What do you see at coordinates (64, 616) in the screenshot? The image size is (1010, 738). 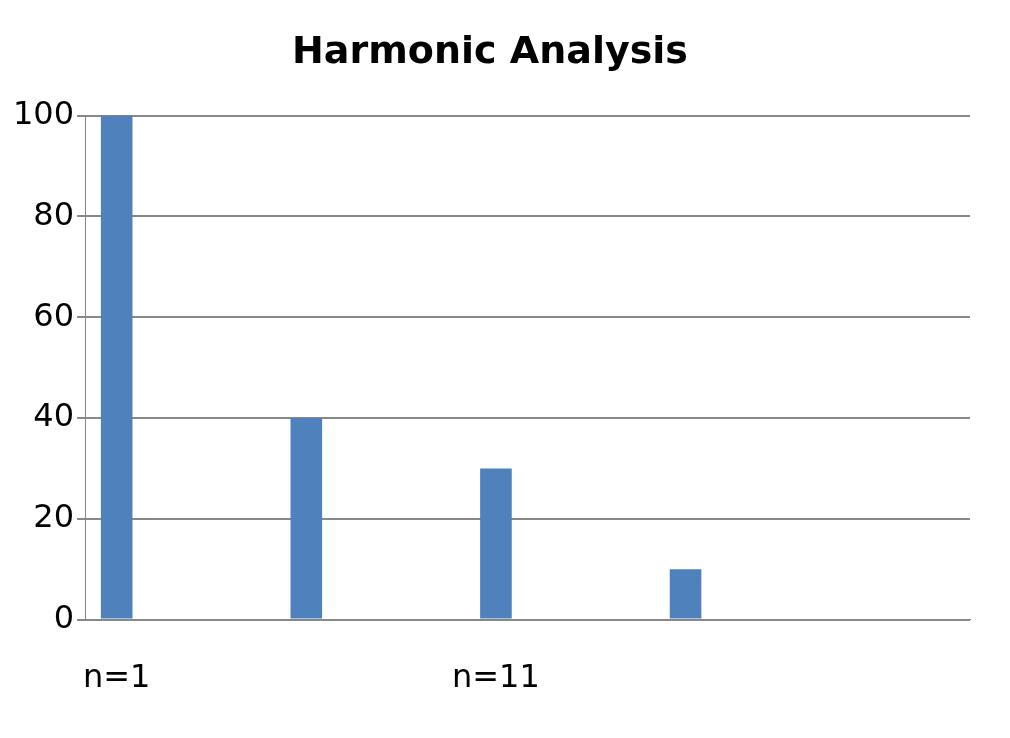 I see `y-tick-label: 0` at bounding box center [64, 616].